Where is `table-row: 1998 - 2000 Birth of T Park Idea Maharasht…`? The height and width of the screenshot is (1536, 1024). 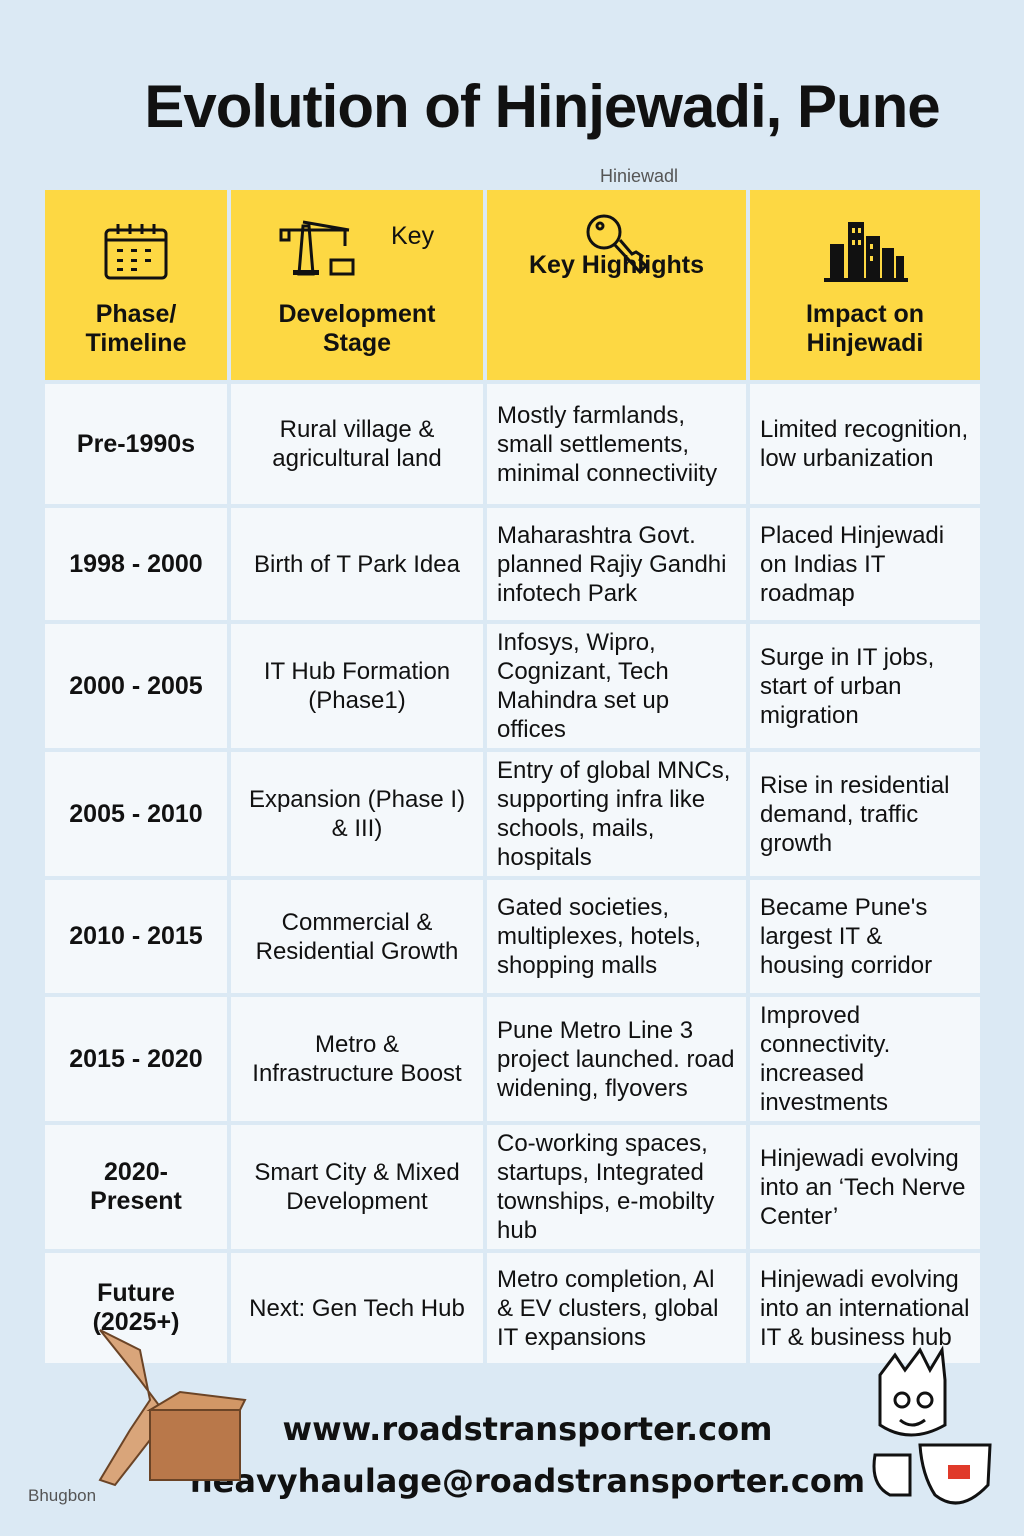 table-row: 1998 - 2000 Birth of T Park Idea Maharasht… is located at coordinates (512, 564).